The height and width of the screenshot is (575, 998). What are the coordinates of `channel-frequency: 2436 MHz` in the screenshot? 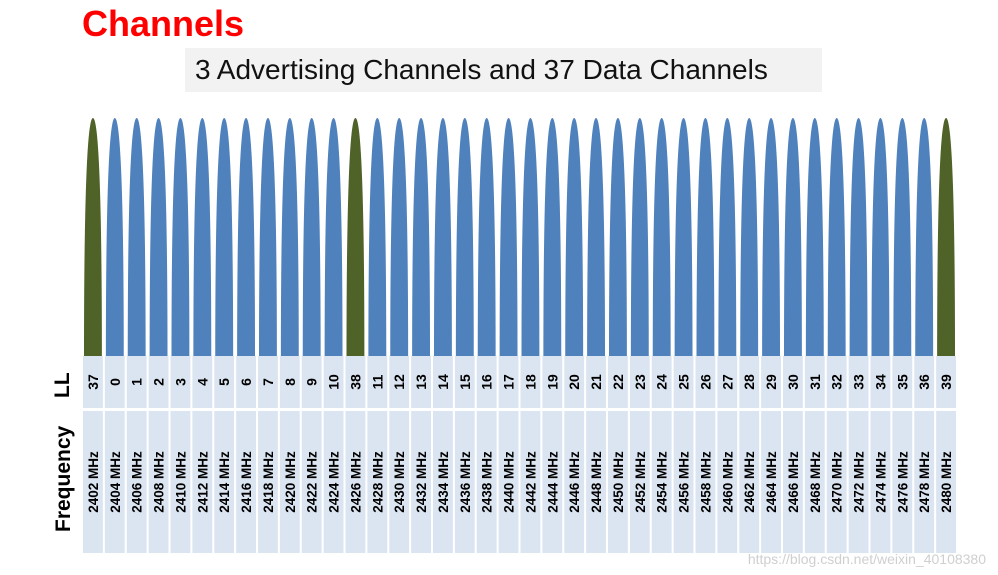 It's located at (465, 482).